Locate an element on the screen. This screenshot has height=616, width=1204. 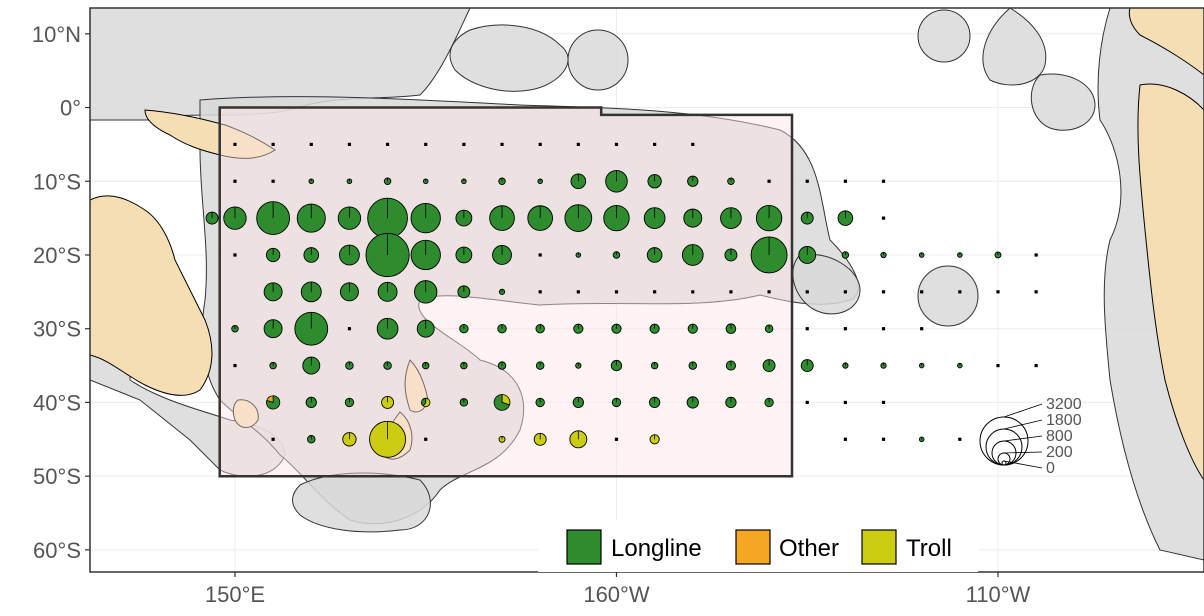
size-legend-label: 3200 is located at coordinates (1064, 404).